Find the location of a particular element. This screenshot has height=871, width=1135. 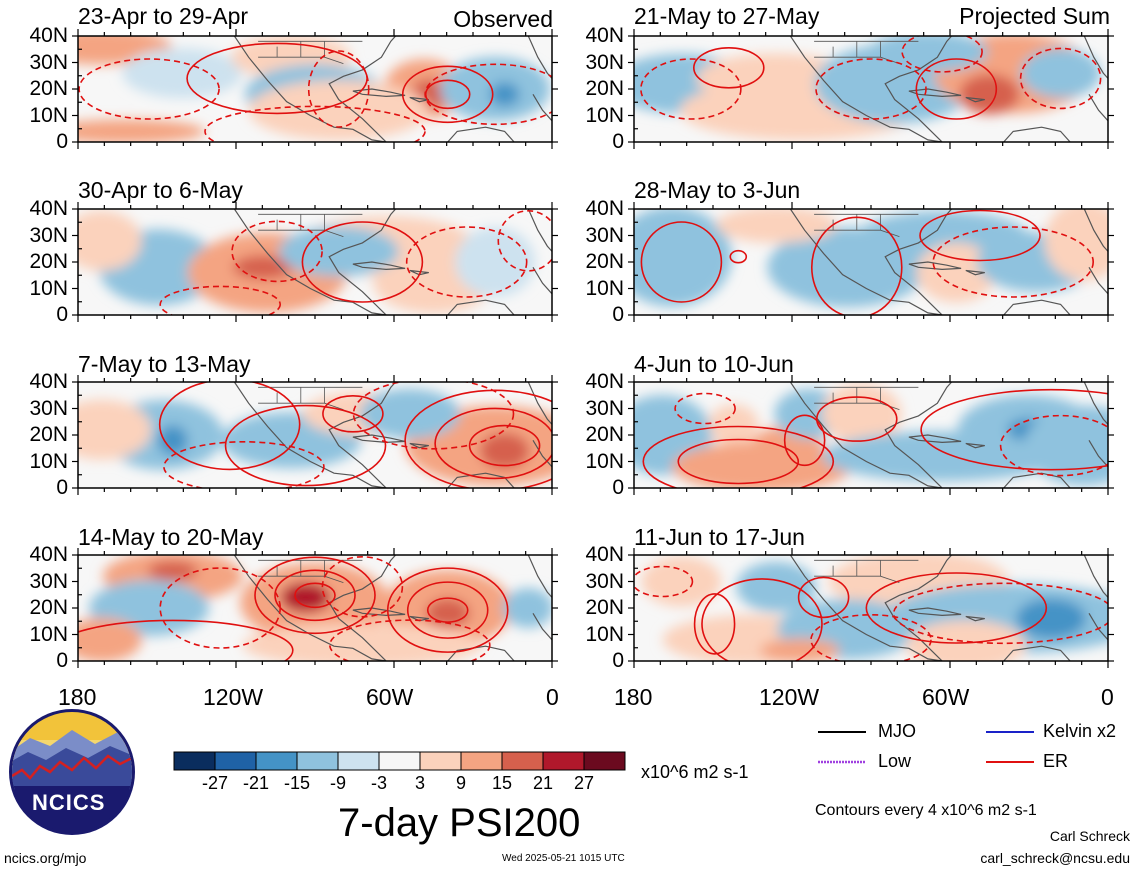

contour-interval-note: Contours every 4 x10^6 m2 s-1 is located at coordinates (926, 810).